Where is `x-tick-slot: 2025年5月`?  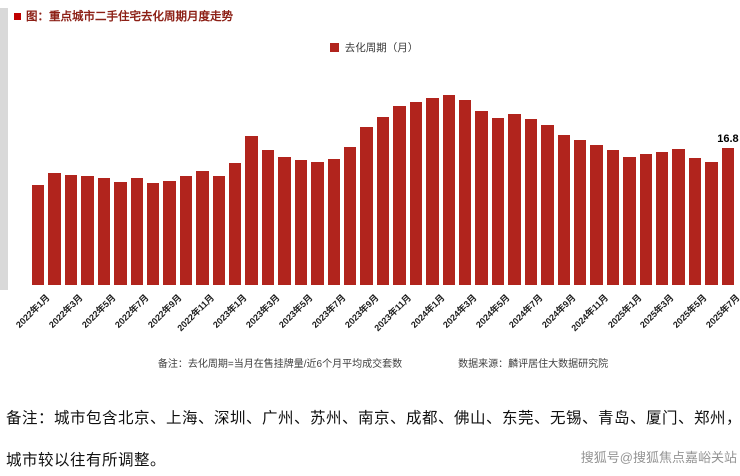 x-tick-slot: 2025年5月 is located at coordinates (689, 319).